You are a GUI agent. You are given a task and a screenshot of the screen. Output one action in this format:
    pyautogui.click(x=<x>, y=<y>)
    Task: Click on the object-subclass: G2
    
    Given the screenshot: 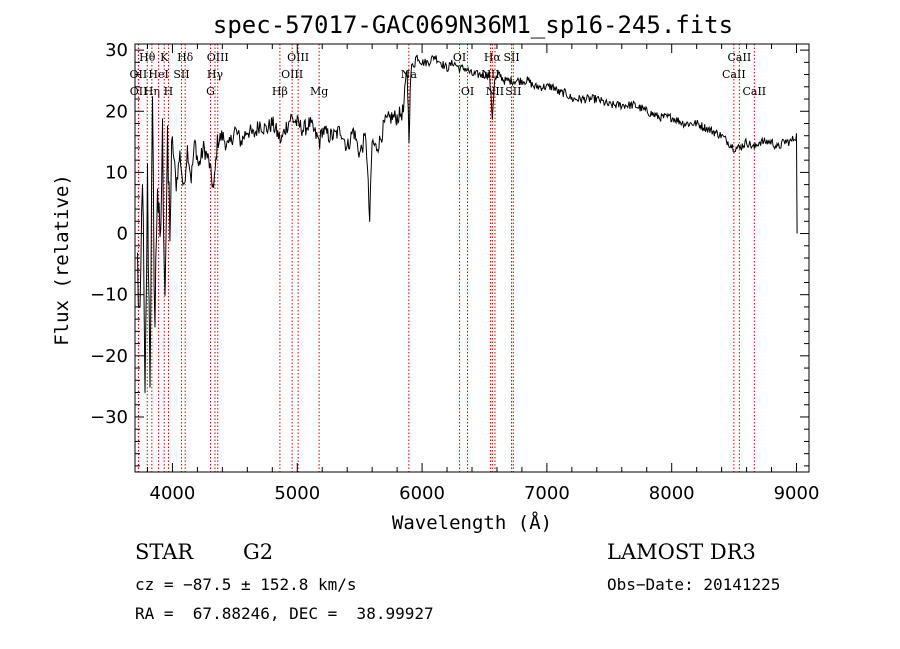 What is the action you would take?
    pyautogui.click(x=258, y=552)
    